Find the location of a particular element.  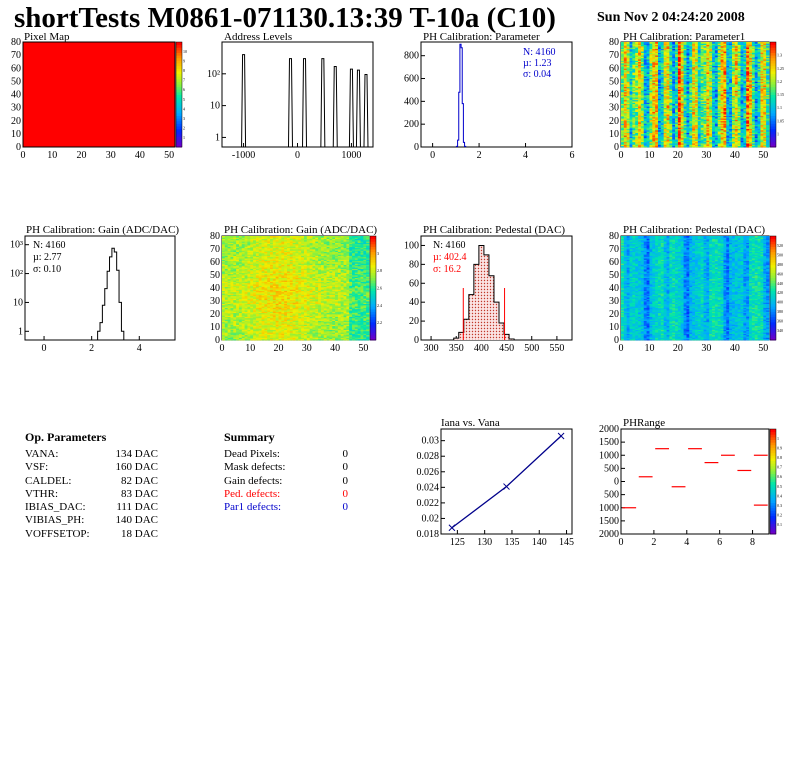

color-scale-label: 9 is located at coordinates (184, 61).